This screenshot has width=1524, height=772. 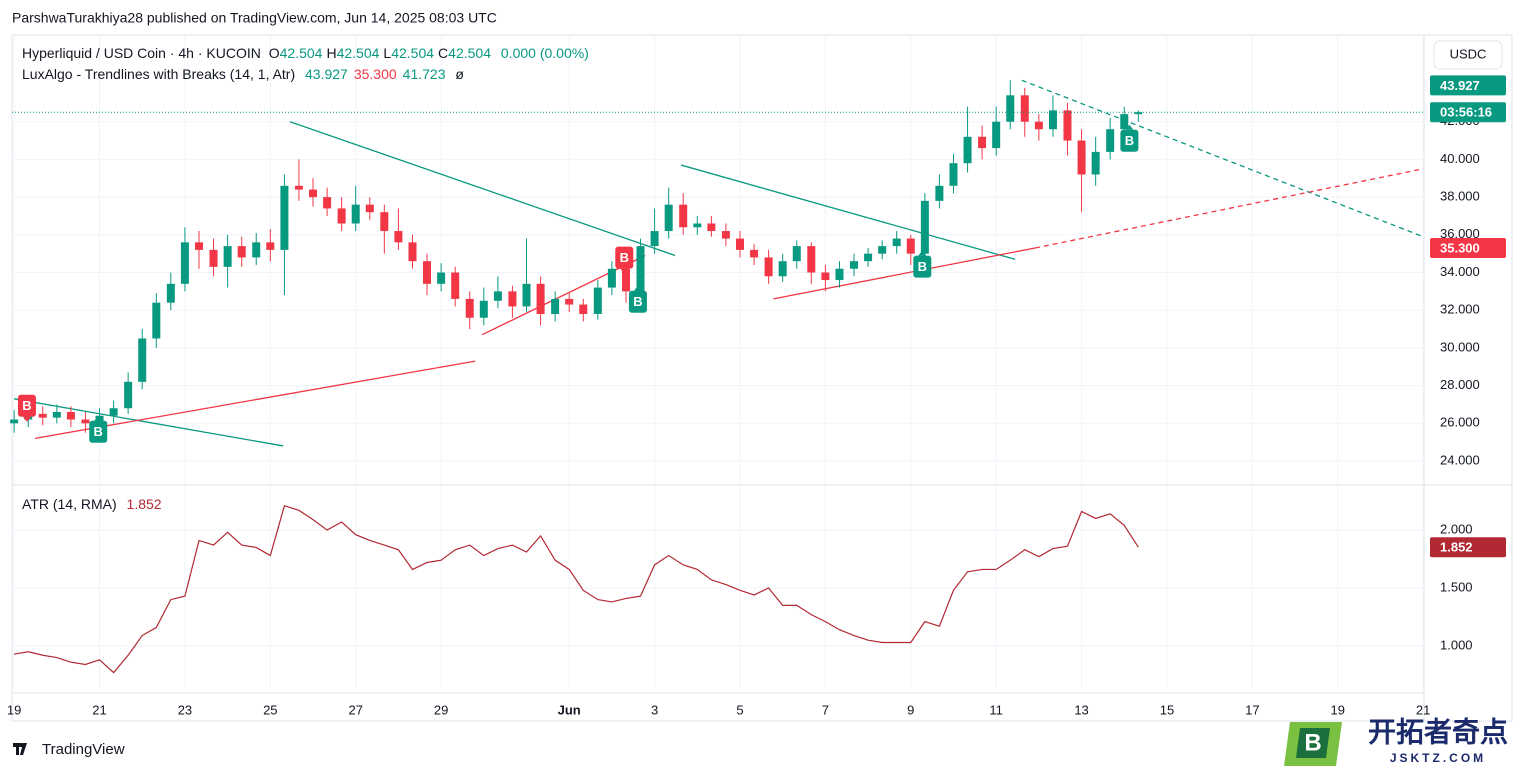 What do you see at coordinates (441, 709) in the screenshot?
I see `x-tick-label: 29` at bounding box center [441, 709].